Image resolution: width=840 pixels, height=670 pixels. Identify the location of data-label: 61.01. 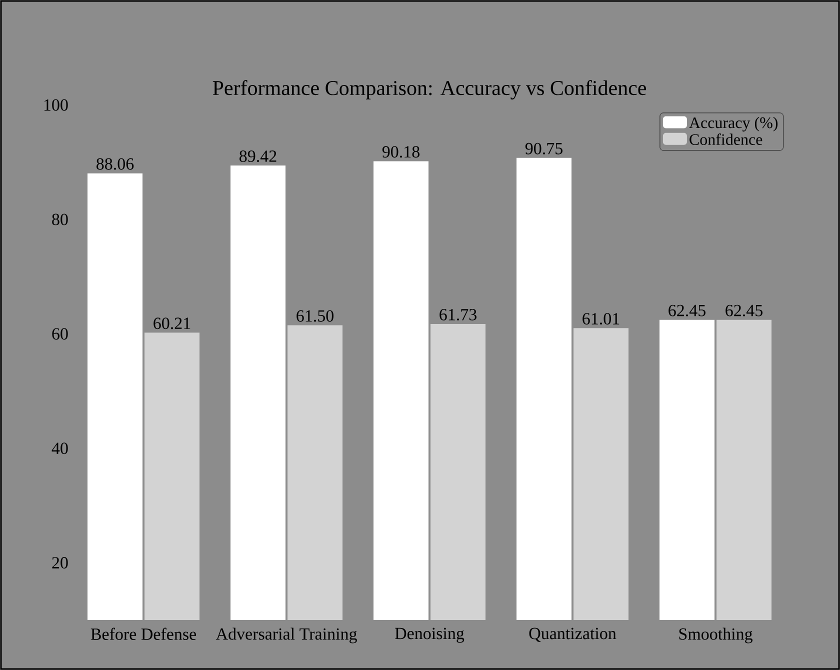
(601, 319).